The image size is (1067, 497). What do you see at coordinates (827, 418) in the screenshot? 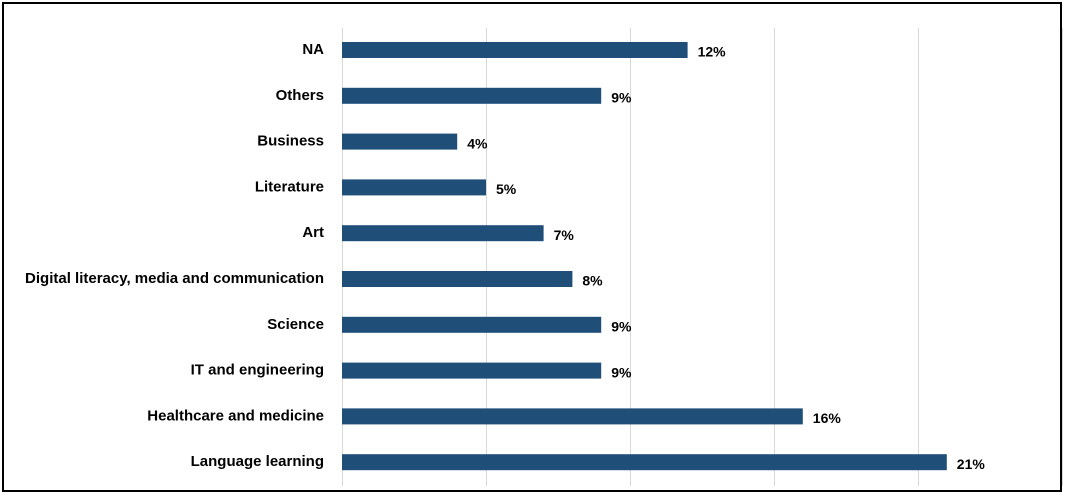
I see `value-label: 16%` at bounding box center [827, 418].